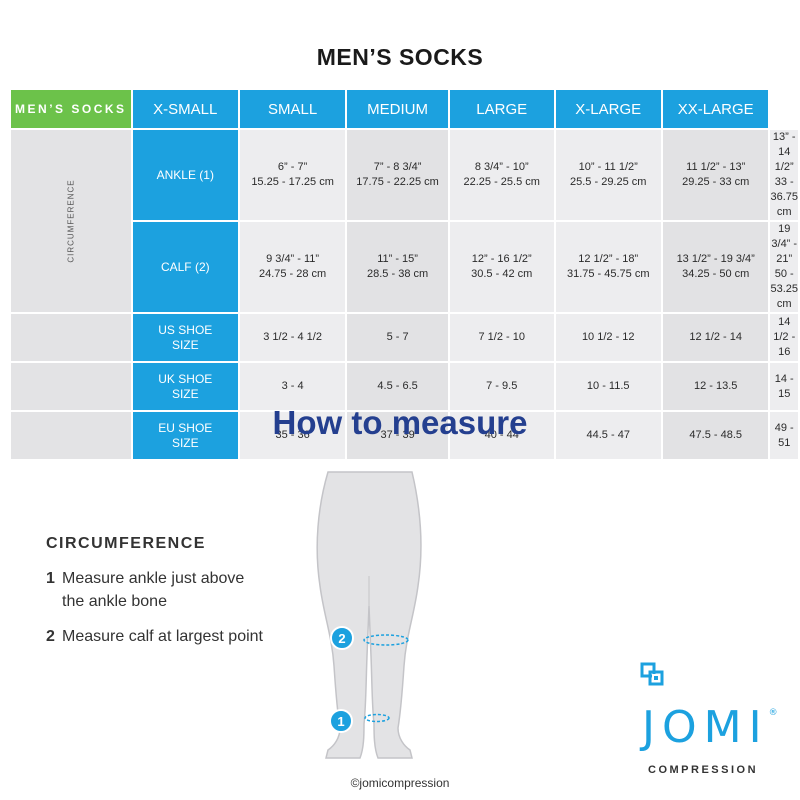 The height and width of the screenshot is (800, 800). Describe the element at coordinates (705, 727) in the screenshot. I see `logo-word: JOMI` at that location.